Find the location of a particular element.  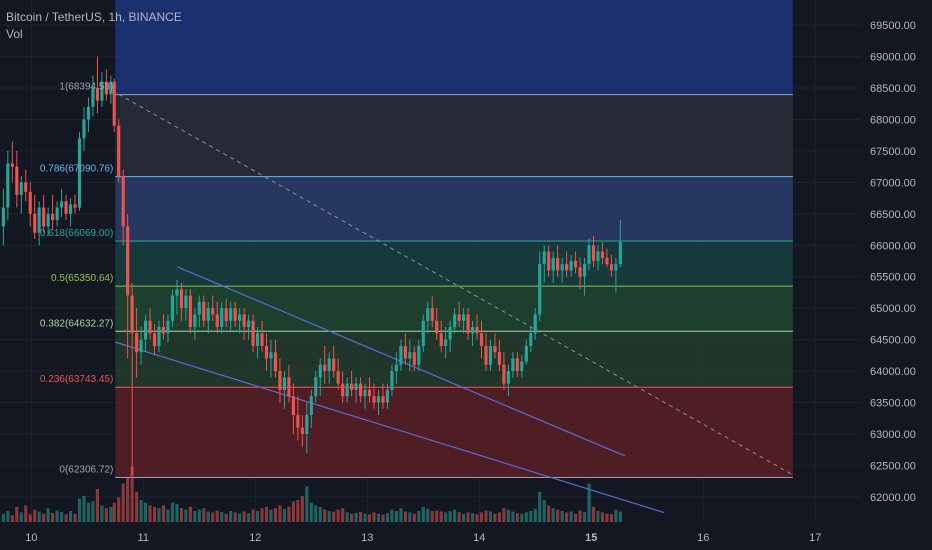

price-axis-label: 62000.00 is located at coordinates (893, 498).